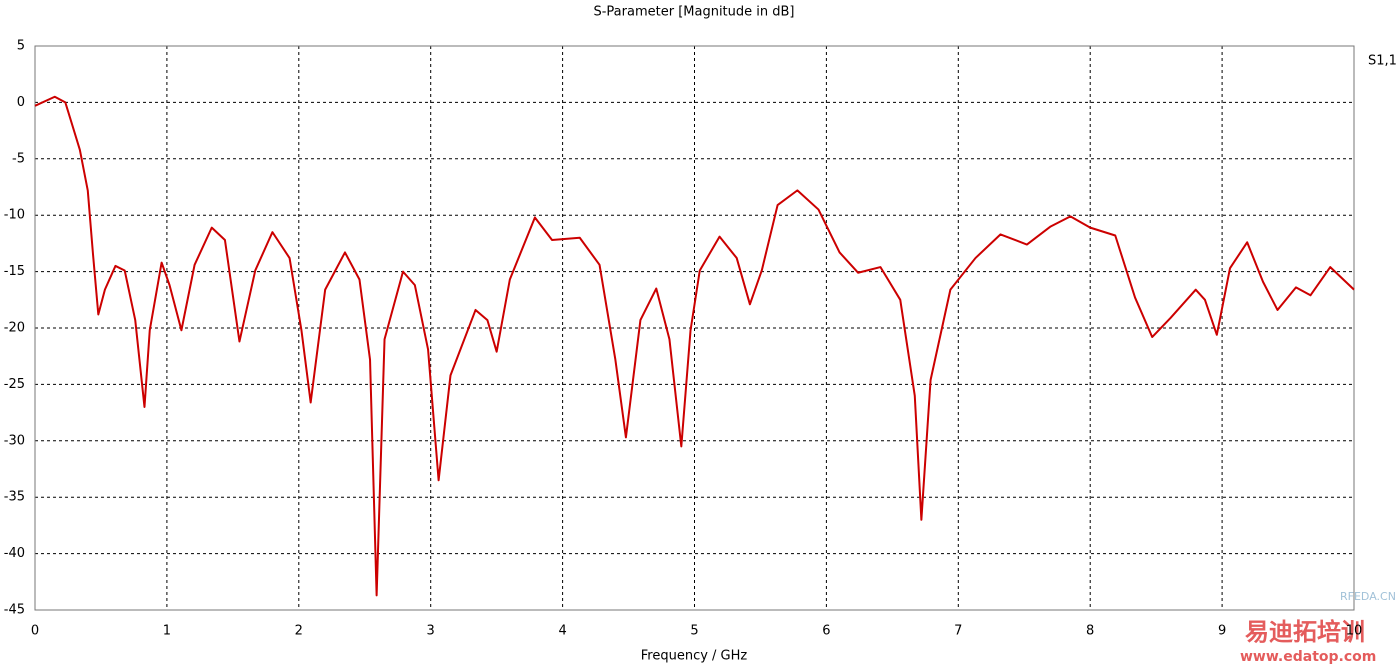 The image size is (1397, 667). Describe the element at coordinates (694, 656) in the screenshot. I see `x-axis-label: Frequency / GHz` at that location.